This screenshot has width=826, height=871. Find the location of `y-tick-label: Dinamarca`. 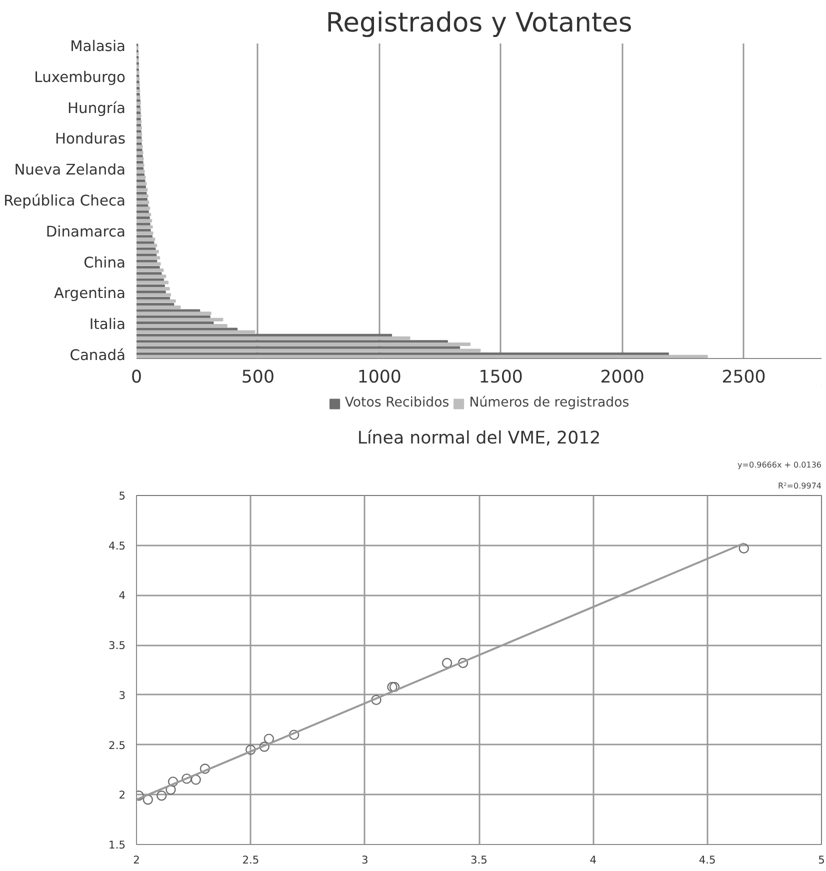

y-tick-label: Dinamarca is located at coordinates (86, 231).